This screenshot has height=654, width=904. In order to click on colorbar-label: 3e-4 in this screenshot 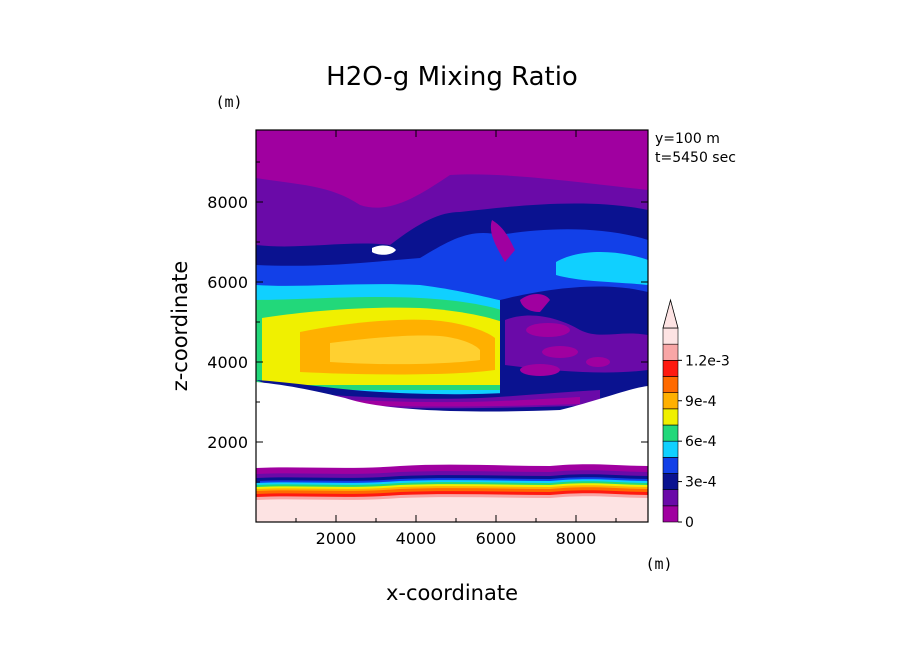, I will do `click(701, 483)`.